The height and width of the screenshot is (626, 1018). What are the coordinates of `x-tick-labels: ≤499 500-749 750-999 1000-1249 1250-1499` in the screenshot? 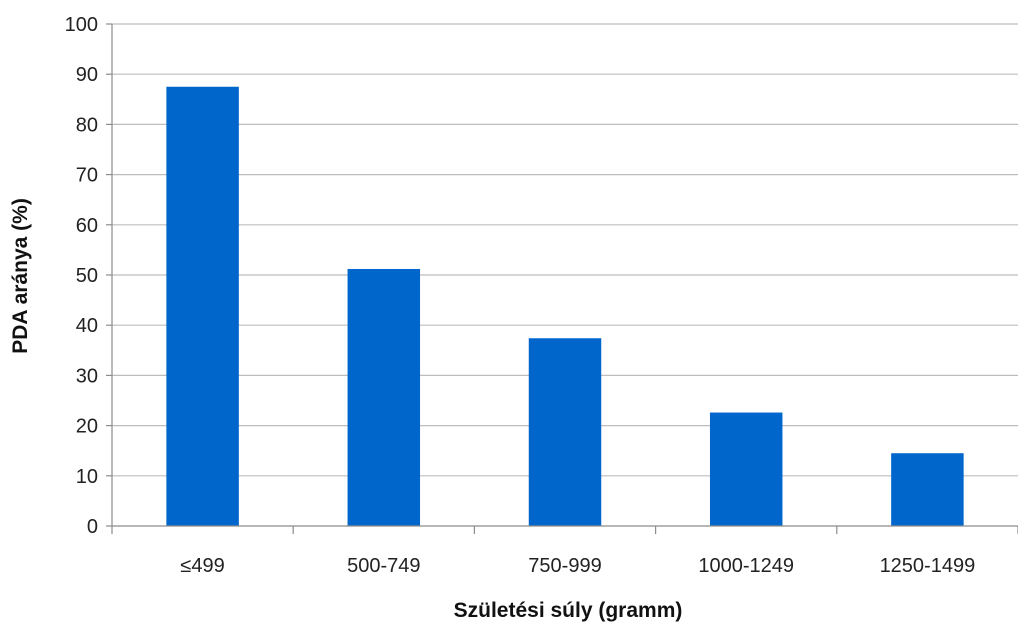 It's located at (577, 566).